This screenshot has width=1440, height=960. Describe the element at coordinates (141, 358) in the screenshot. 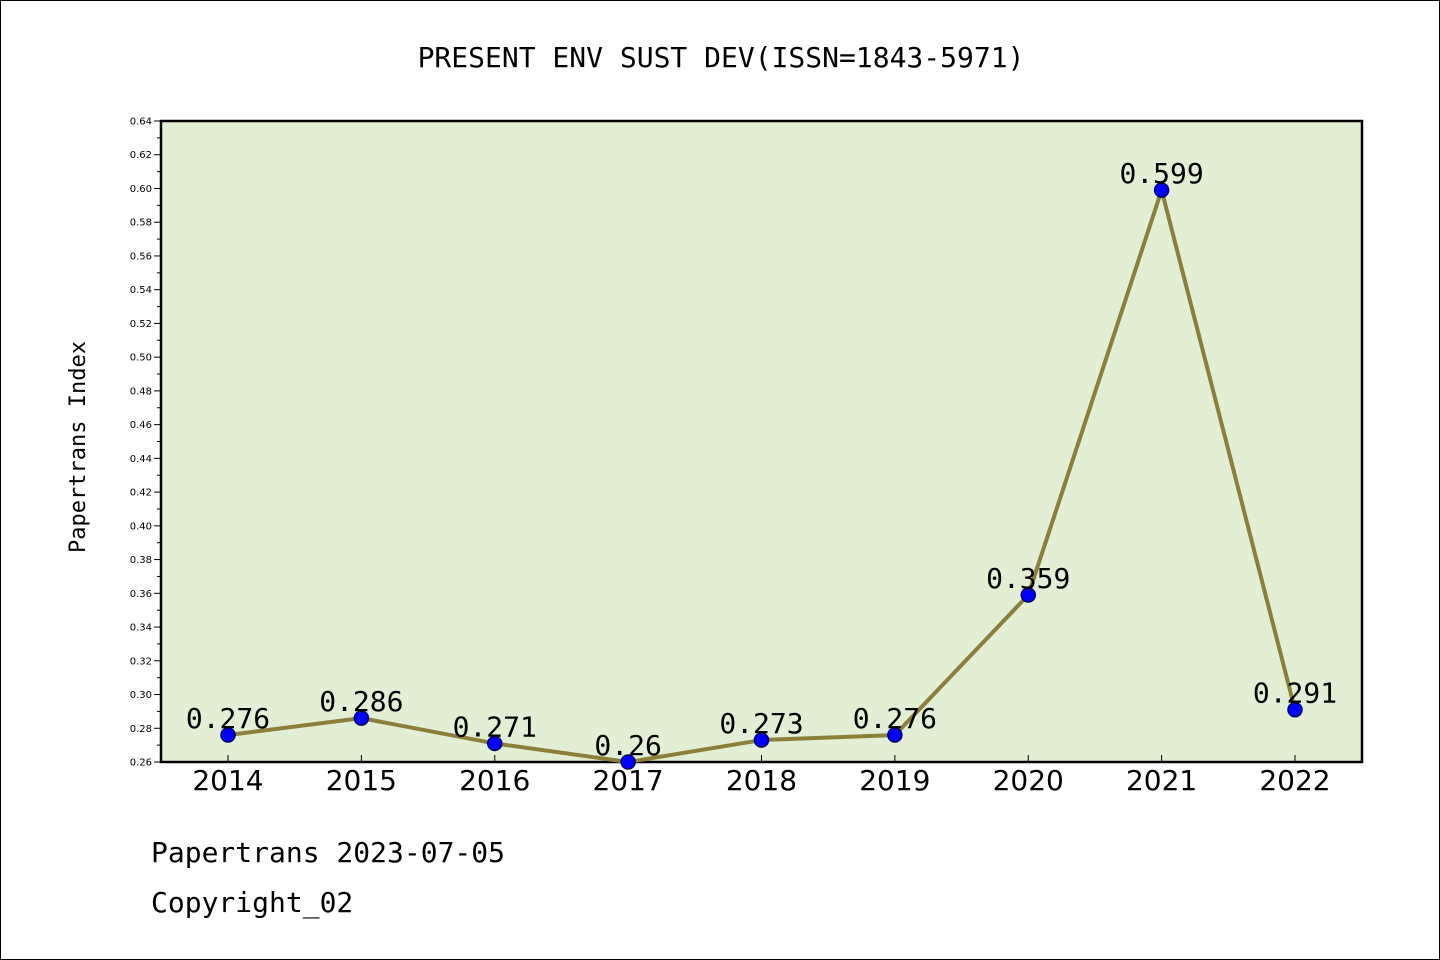

I see `y-tick-label: 0.50` at that location.